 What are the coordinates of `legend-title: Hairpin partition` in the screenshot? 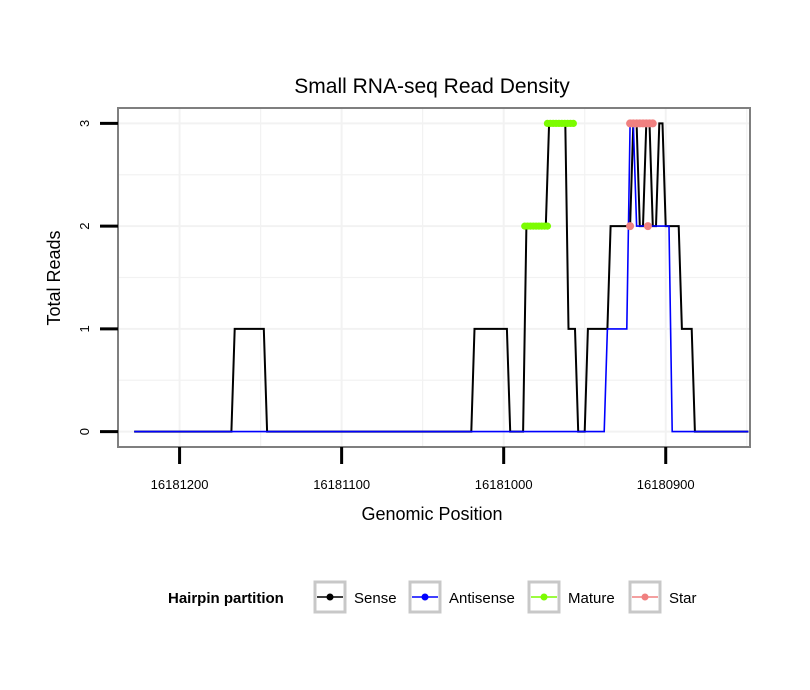 It's located at (226, 598).